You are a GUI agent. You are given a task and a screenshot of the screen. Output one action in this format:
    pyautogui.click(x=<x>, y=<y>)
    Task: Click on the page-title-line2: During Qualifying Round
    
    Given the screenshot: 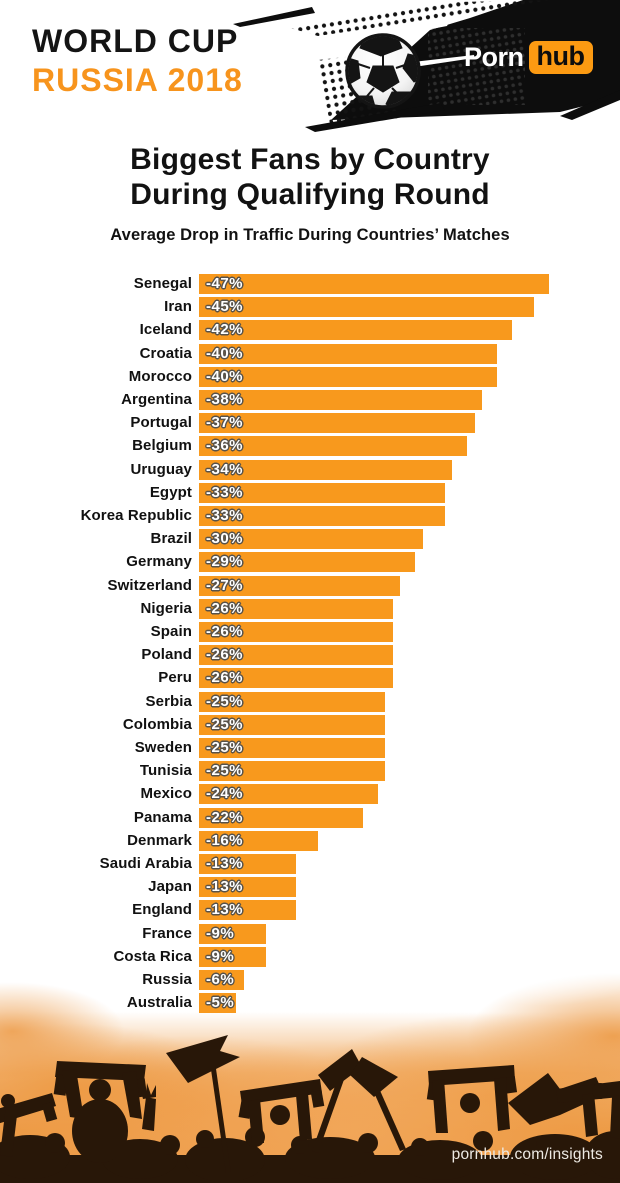 What is the action you would take?
    pyautogui.click(x=310, y=194)
    